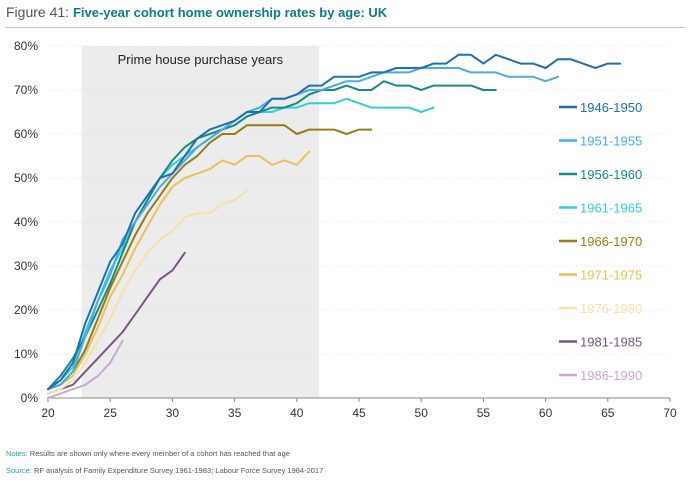  What do you see at coordinates (611, 174) in the screenshot?
I see `legend-label-1956-1960: 1956-1960` at bounding box center [611, 174].